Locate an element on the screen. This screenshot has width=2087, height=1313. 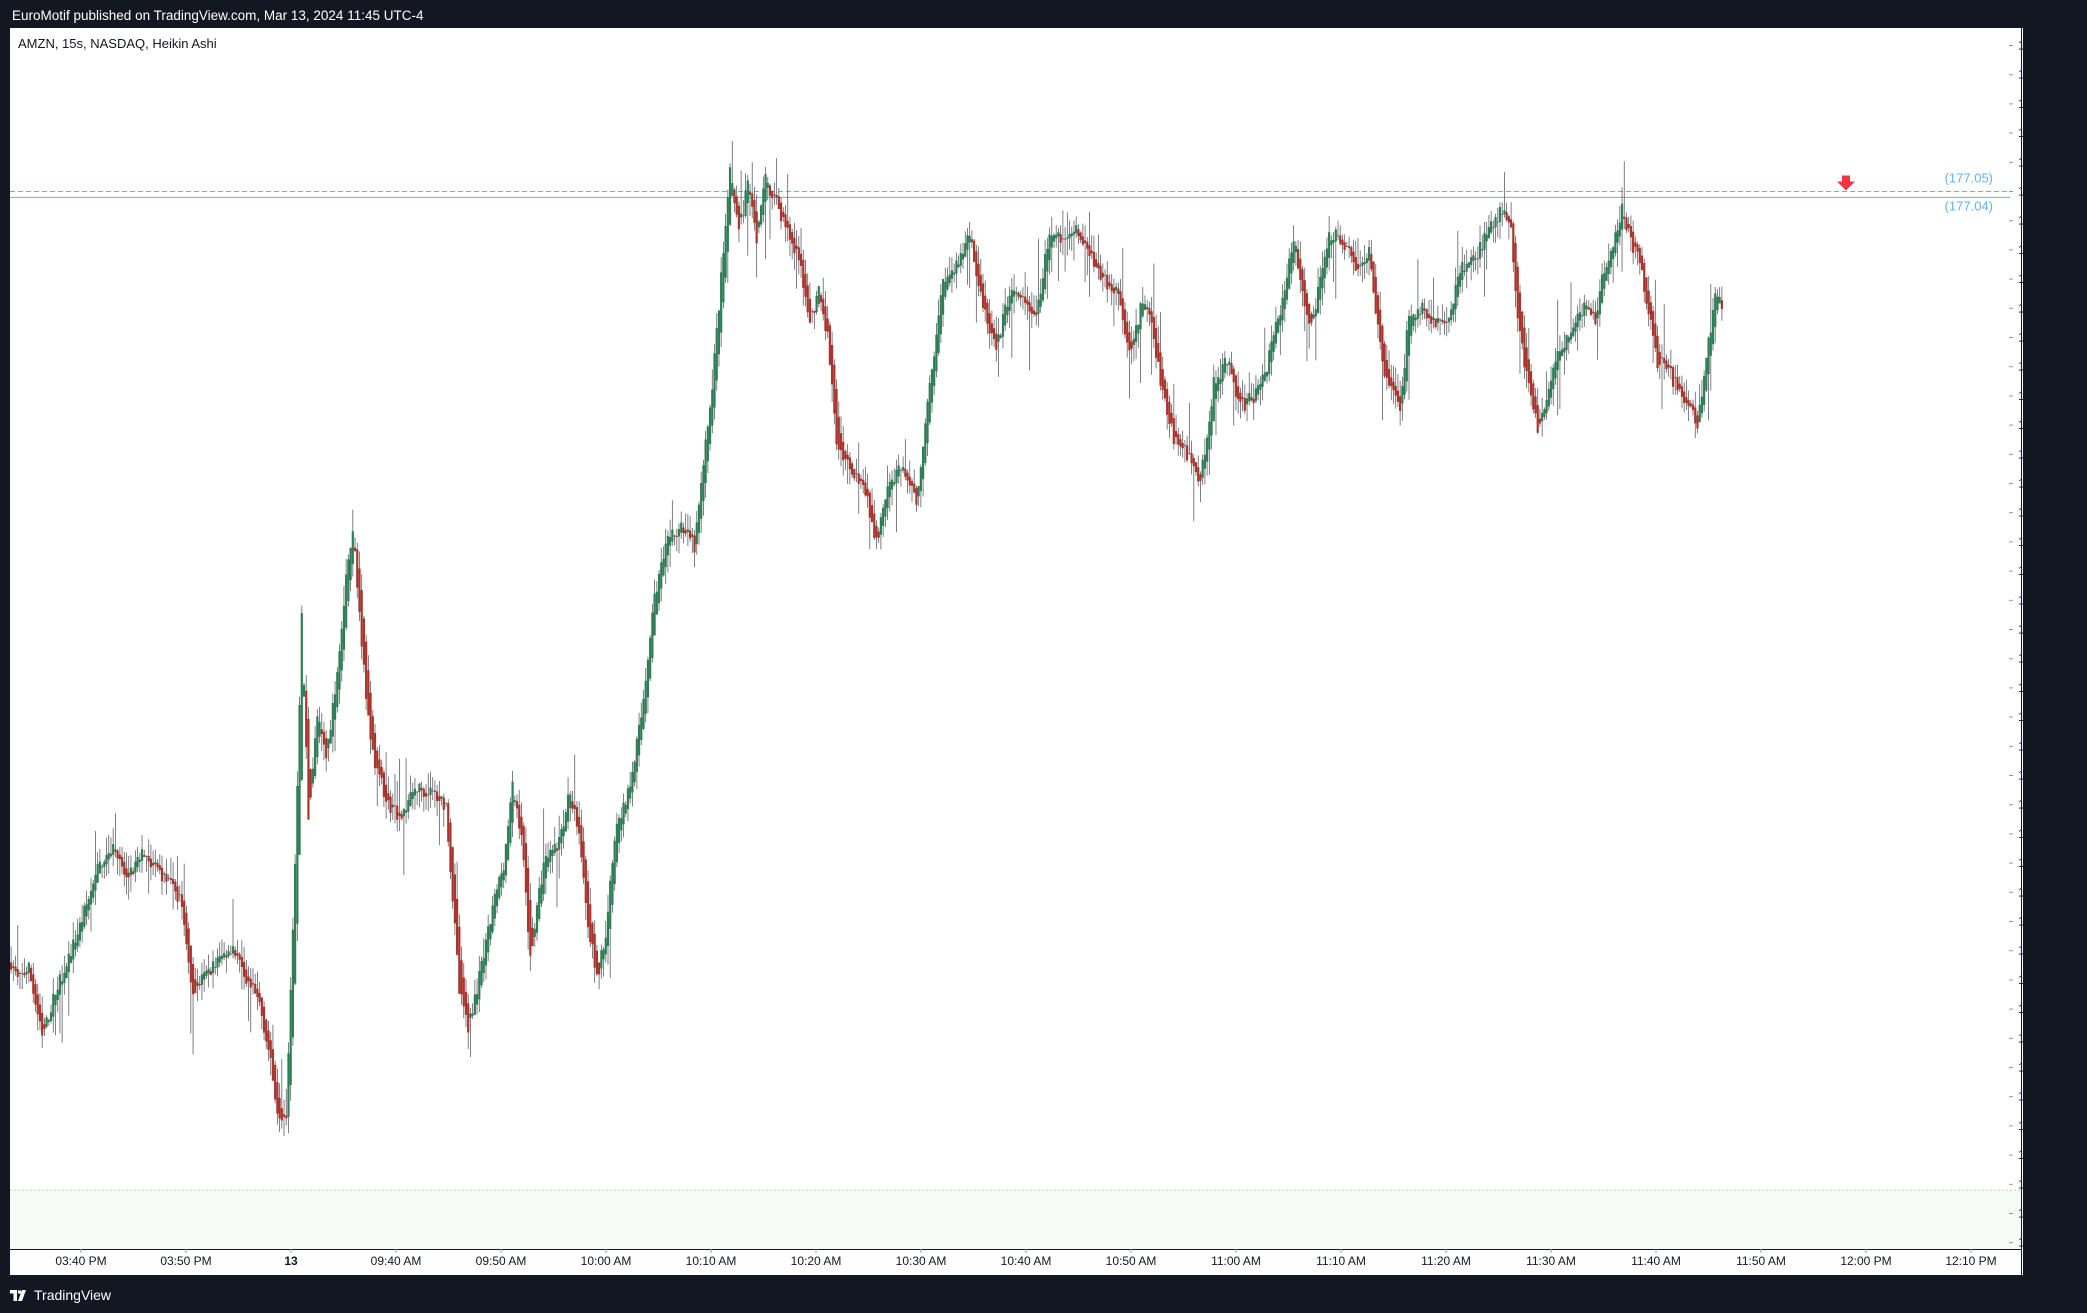
brand: TradingView is located at coordinates (60, 1295).